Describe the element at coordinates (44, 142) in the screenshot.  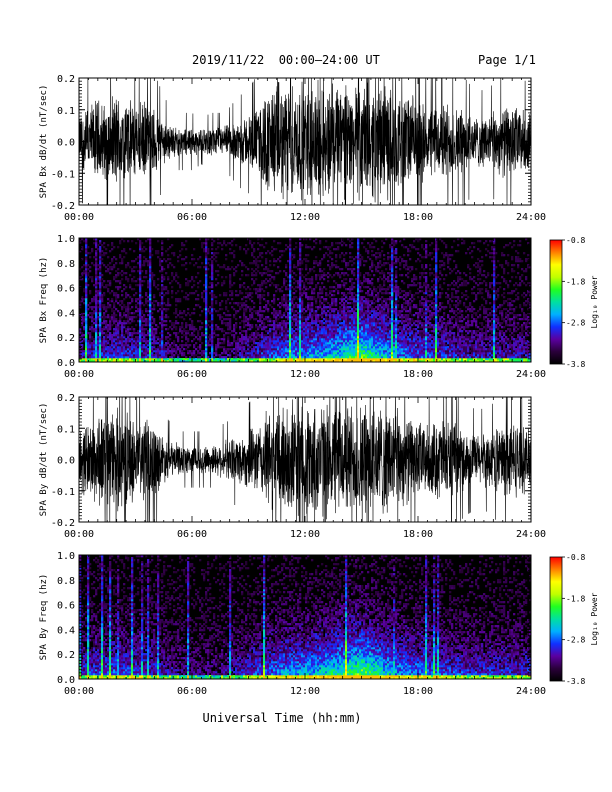
I see `y-axis-label: SPA Bx dB/dt (nT/sec)` at that location.